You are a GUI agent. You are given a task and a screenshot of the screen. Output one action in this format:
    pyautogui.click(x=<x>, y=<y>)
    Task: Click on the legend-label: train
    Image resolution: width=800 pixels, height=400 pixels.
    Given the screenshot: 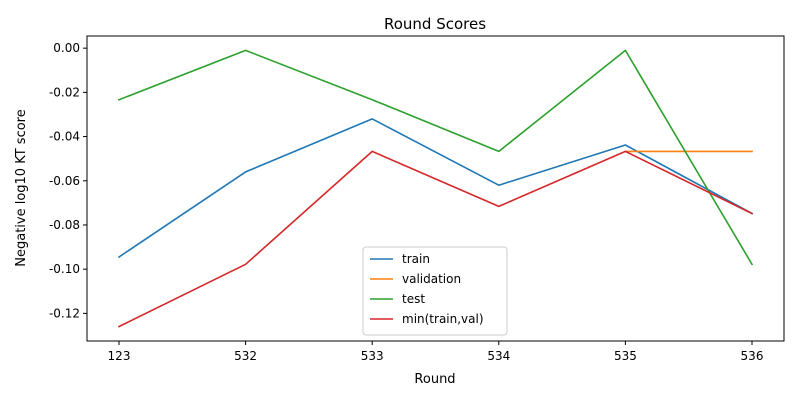 What is the action you would take?
    pyautogui.click(x=416, y=259)
    